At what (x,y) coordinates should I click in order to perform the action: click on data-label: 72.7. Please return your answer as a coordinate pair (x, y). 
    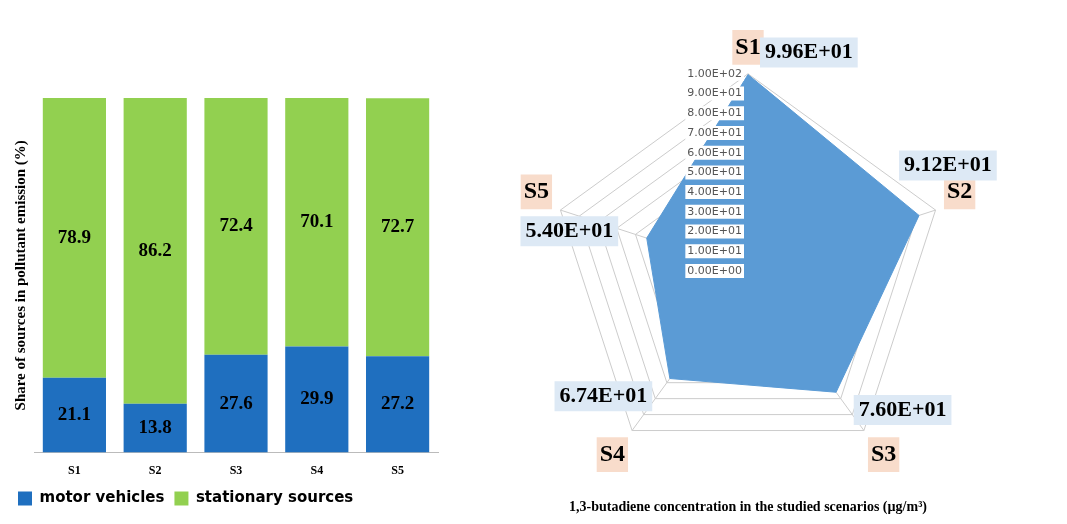
    Looking at the image, I should click on (397, 226).